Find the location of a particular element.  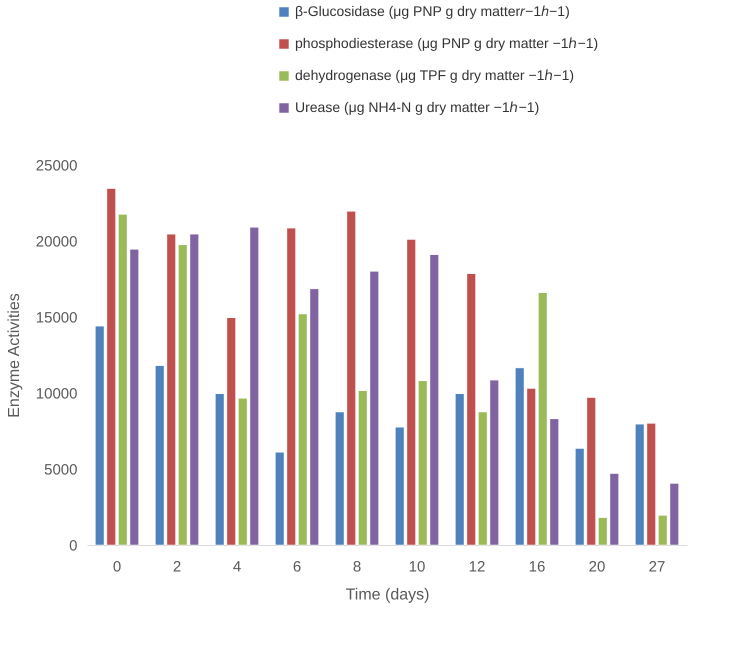

legend-label: β-Glucosidase (μg PNP g dry matter𝑟−1ℎ−1) is located at coordinates (432, 11).